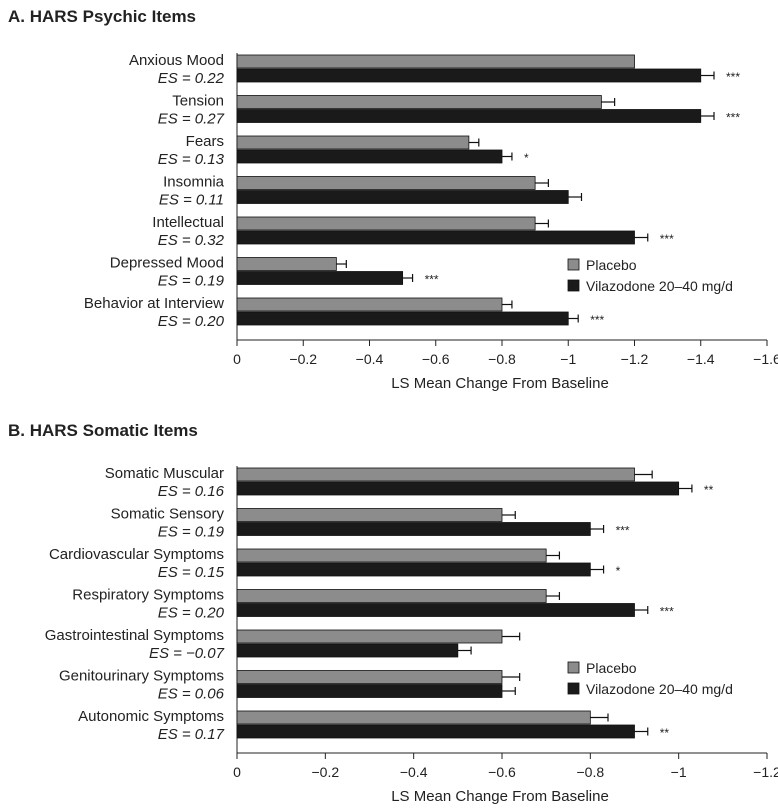 This screenshot has width=778, height=808. I want to click on category-label: Respiratory Symptoms, so click(148, 595).